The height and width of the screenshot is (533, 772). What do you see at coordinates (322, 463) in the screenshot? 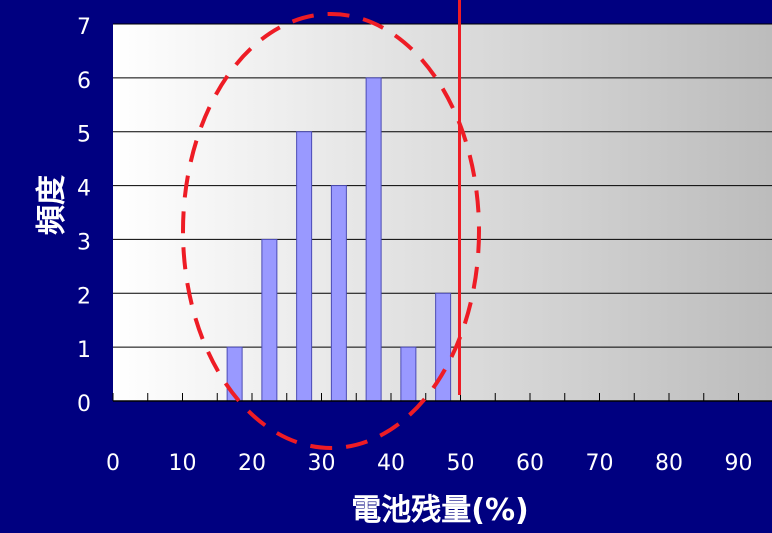
I see `x-tick-label-30: 30` at bounding box center [322, 463].